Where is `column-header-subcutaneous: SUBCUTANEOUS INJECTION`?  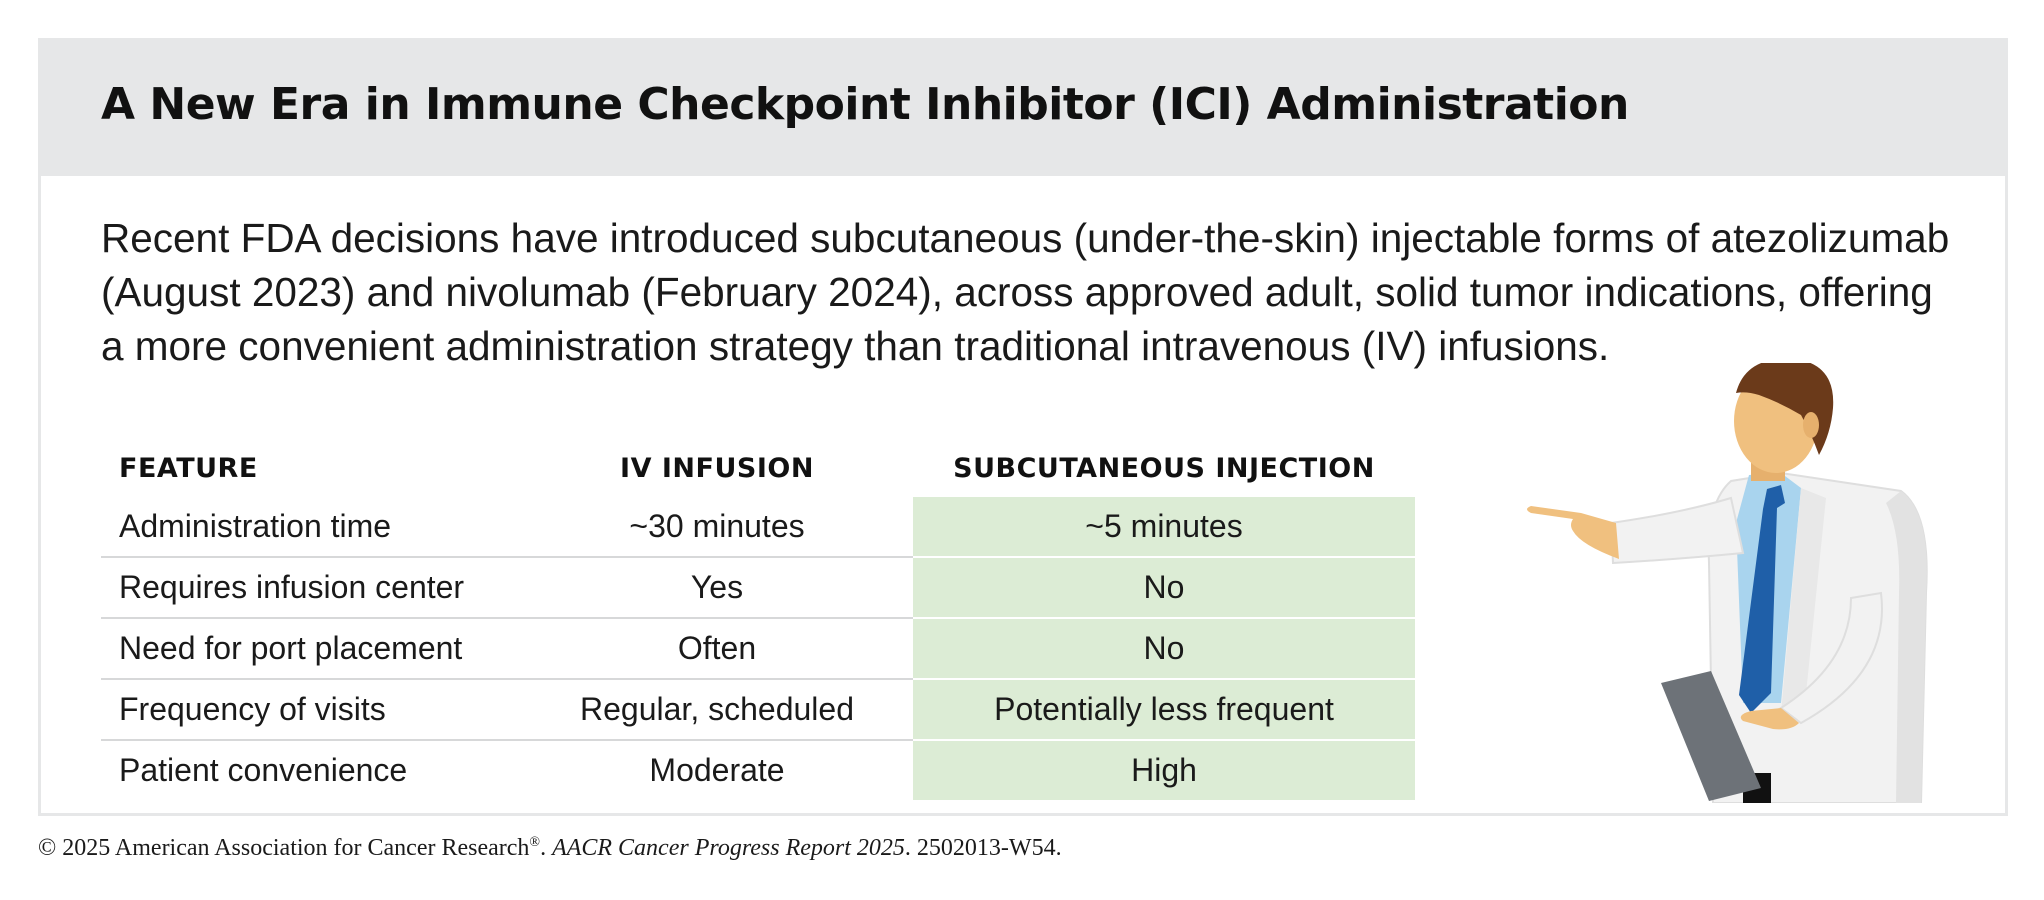 column-header-subcutaneous: SUBCUTANEOUS INJECTION is located at coordinates (1164, 468).